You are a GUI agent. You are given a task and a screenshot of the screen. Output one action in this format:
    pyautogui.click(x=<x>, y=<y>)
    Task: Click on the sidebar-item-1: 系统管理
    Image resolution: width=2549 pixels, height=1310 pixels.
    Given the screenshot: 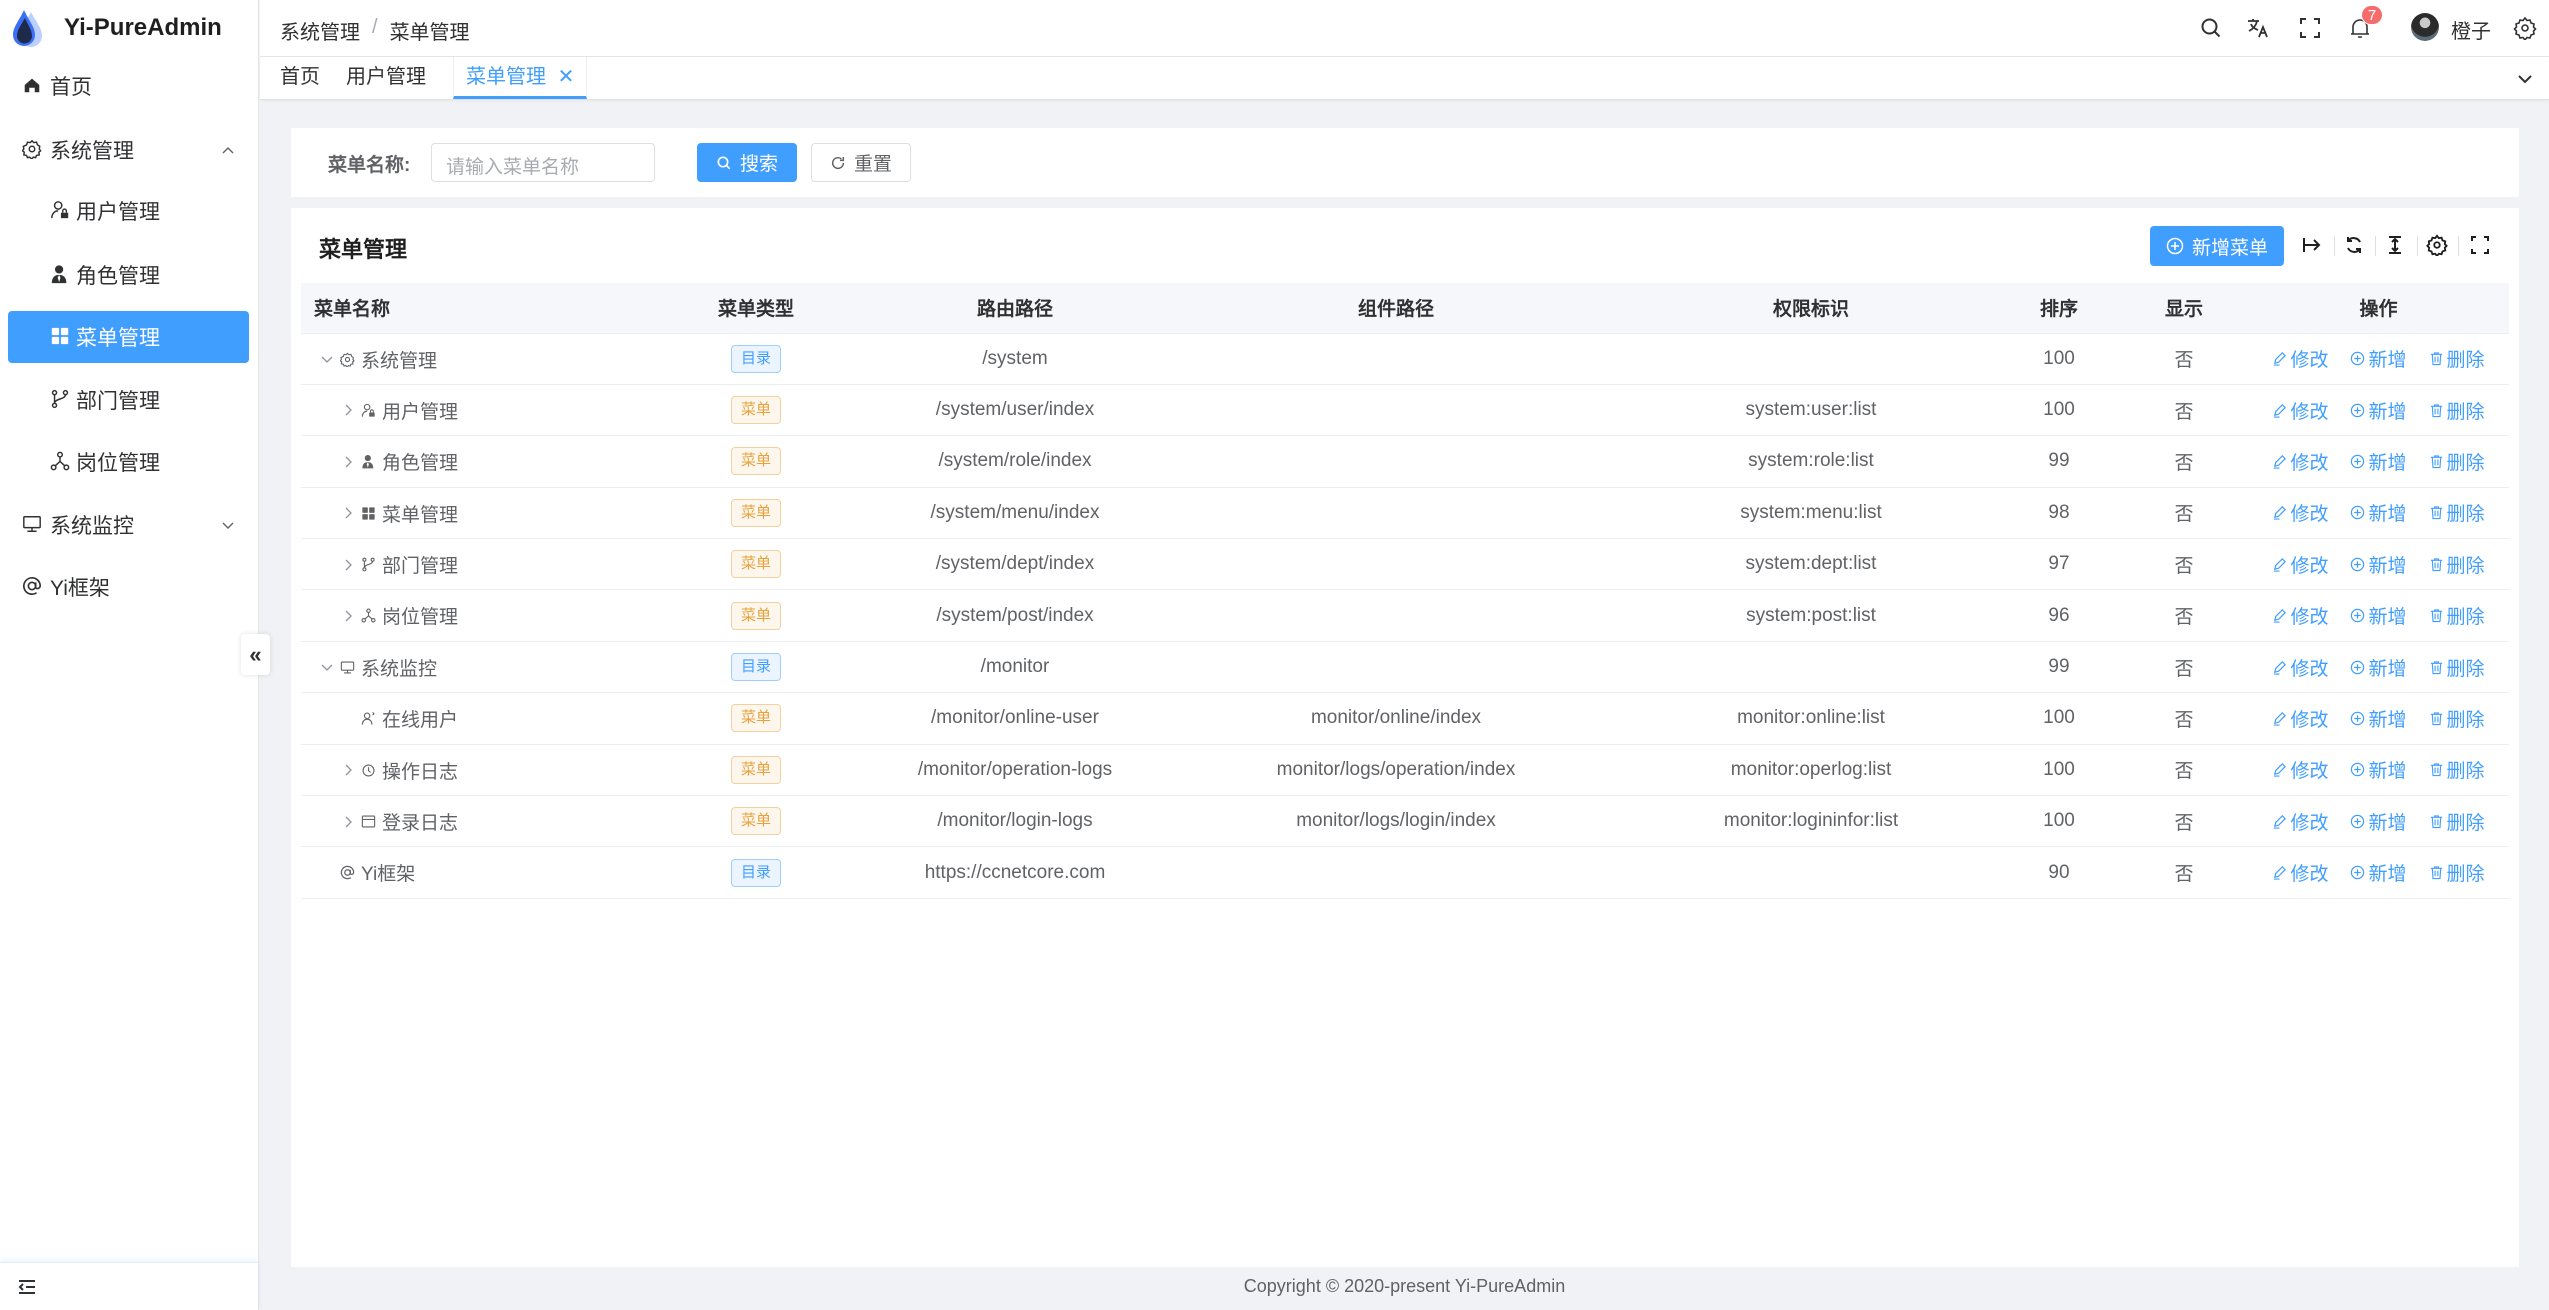 What is the action you would take?
    pyautogui.click(x=128, y=150)
    